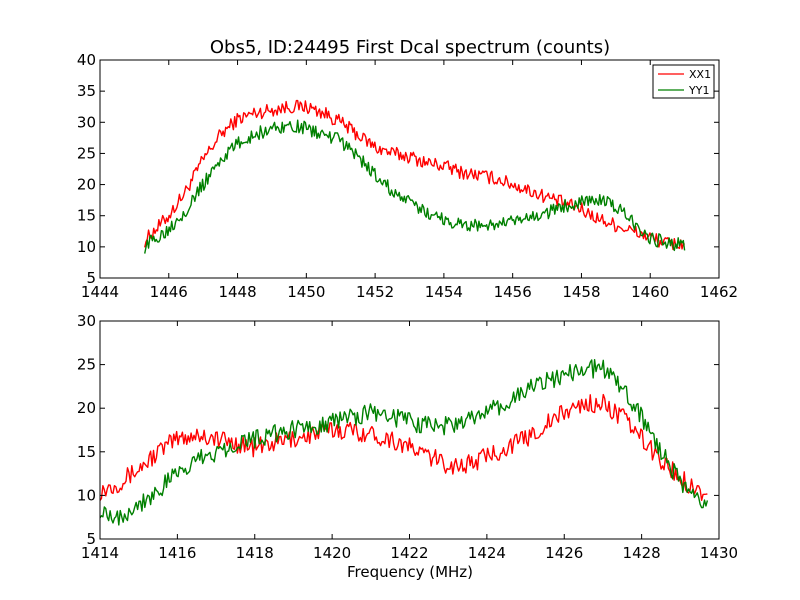  What do you see at coordinates (719, 553) in the screenshot?
I see `x-tick-label: 1430` at bounding box center [719, 553].